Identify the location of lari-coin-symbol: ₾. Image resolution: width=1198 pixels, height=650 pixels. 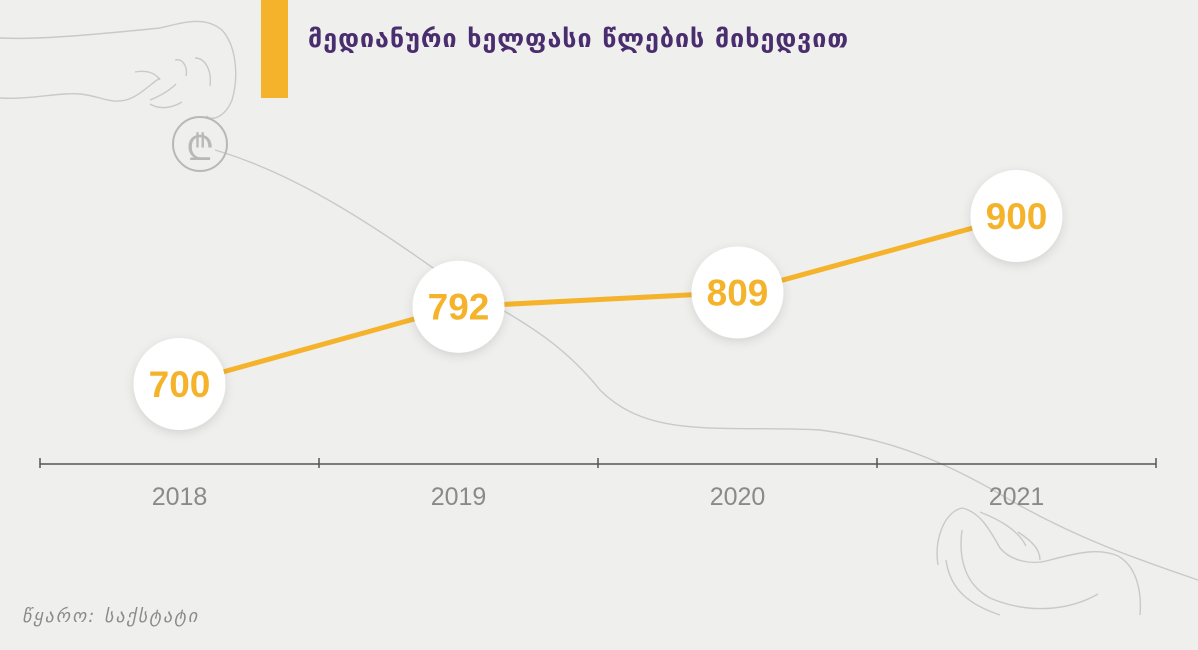
(200, 148).